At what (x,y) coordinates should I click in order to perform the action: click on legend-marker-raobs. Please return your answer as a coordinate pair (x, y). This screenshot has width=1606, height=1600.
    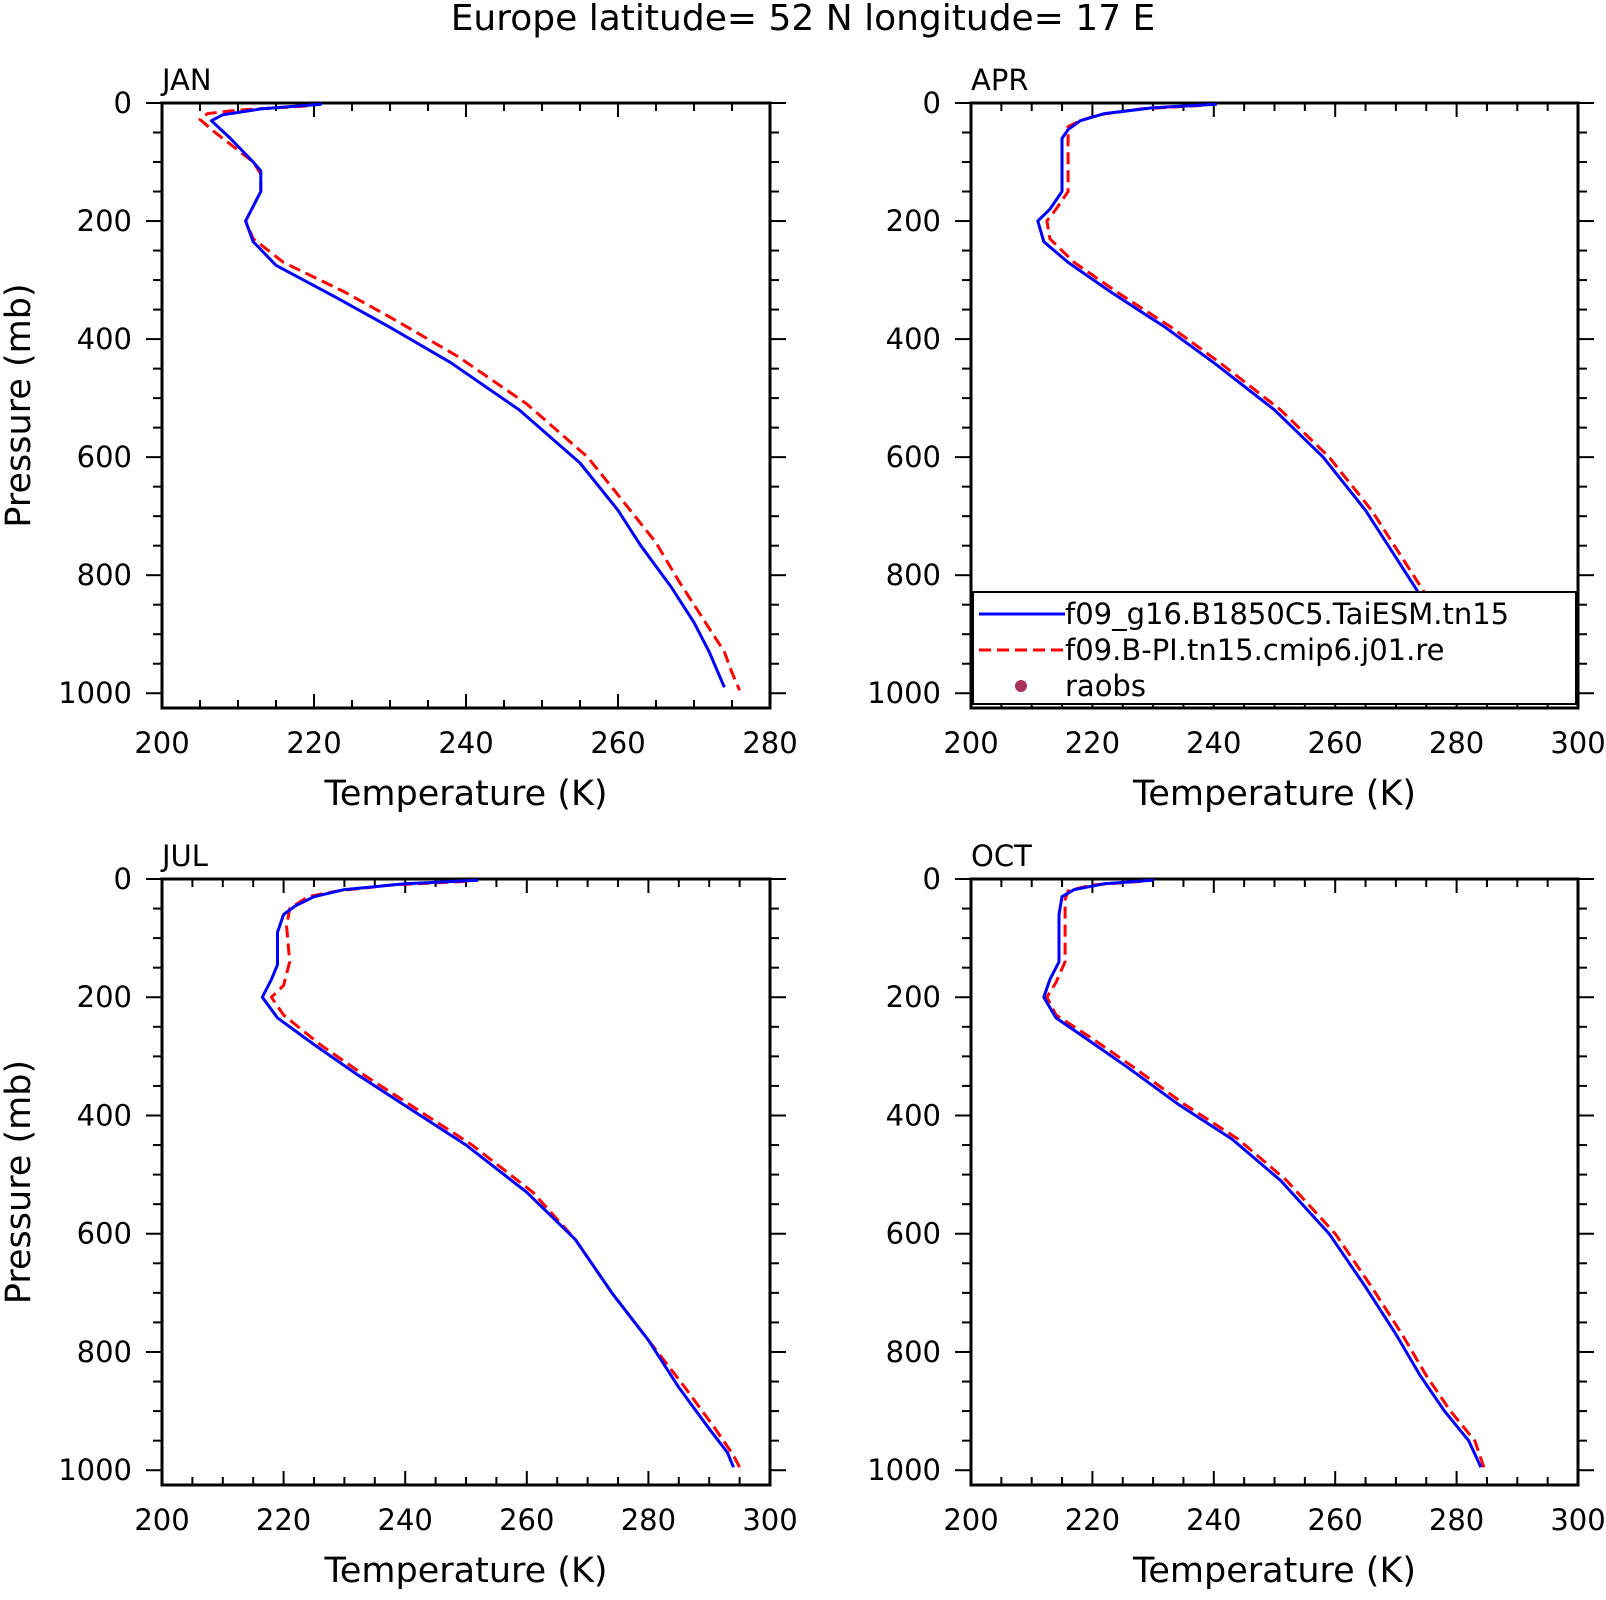
    Looking at the image, I should click on (1021, 686).